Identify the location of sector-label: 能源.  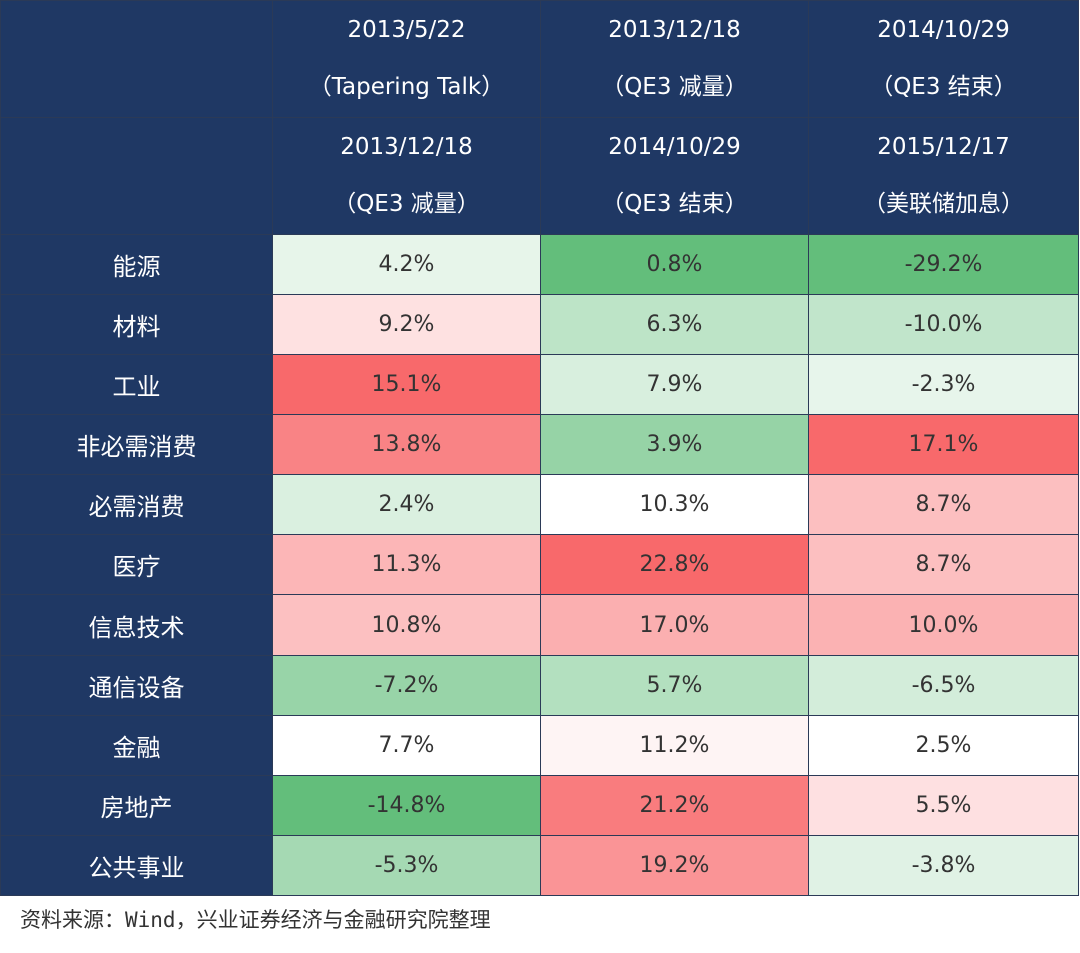
(136, 264).